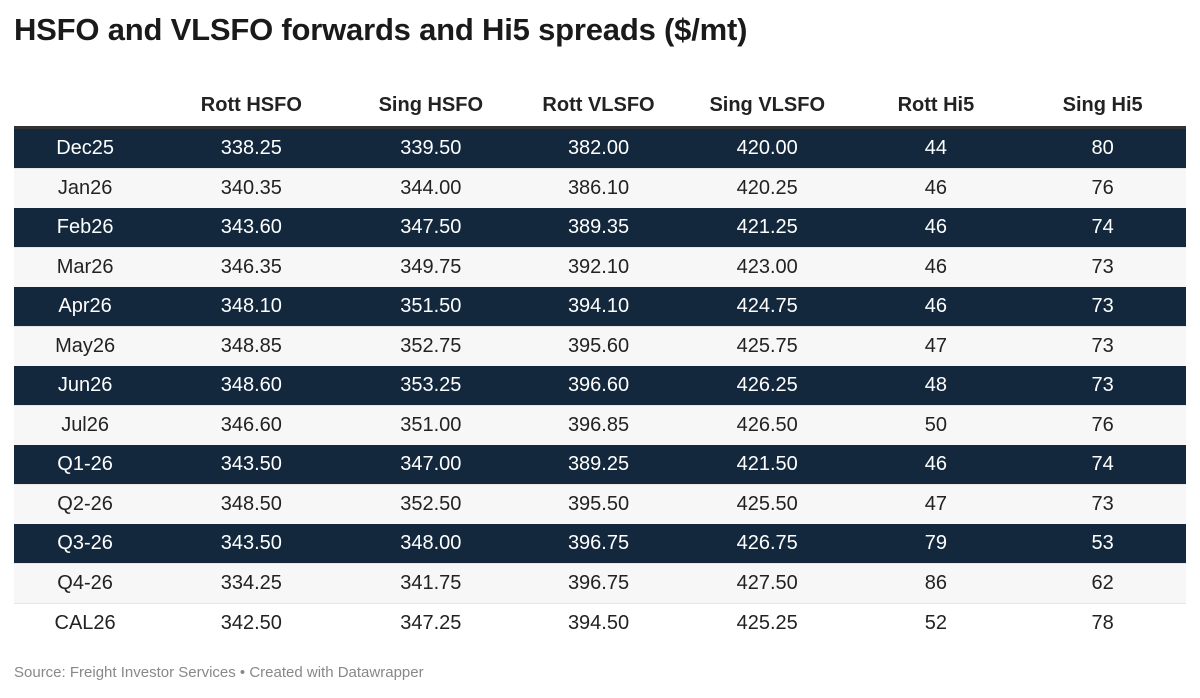 The image size is (1200, 698). Describe the element at coordinates (251, 148) in the screenshot. I see `table-cell-rott-hsfo: 338.25` at that location.